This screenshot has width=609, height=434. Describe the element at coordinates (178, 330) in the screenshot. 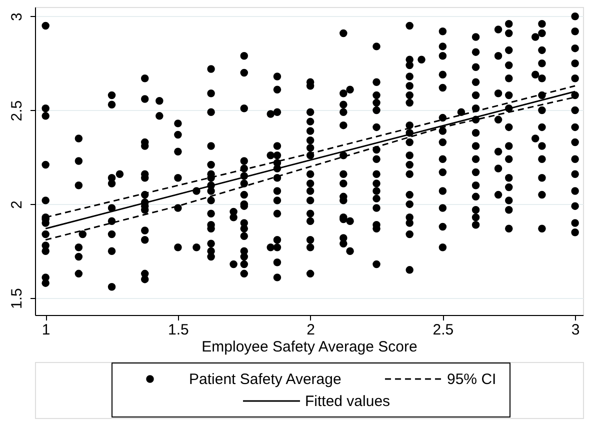

I see `x-tick-label: 1.5` at that location.